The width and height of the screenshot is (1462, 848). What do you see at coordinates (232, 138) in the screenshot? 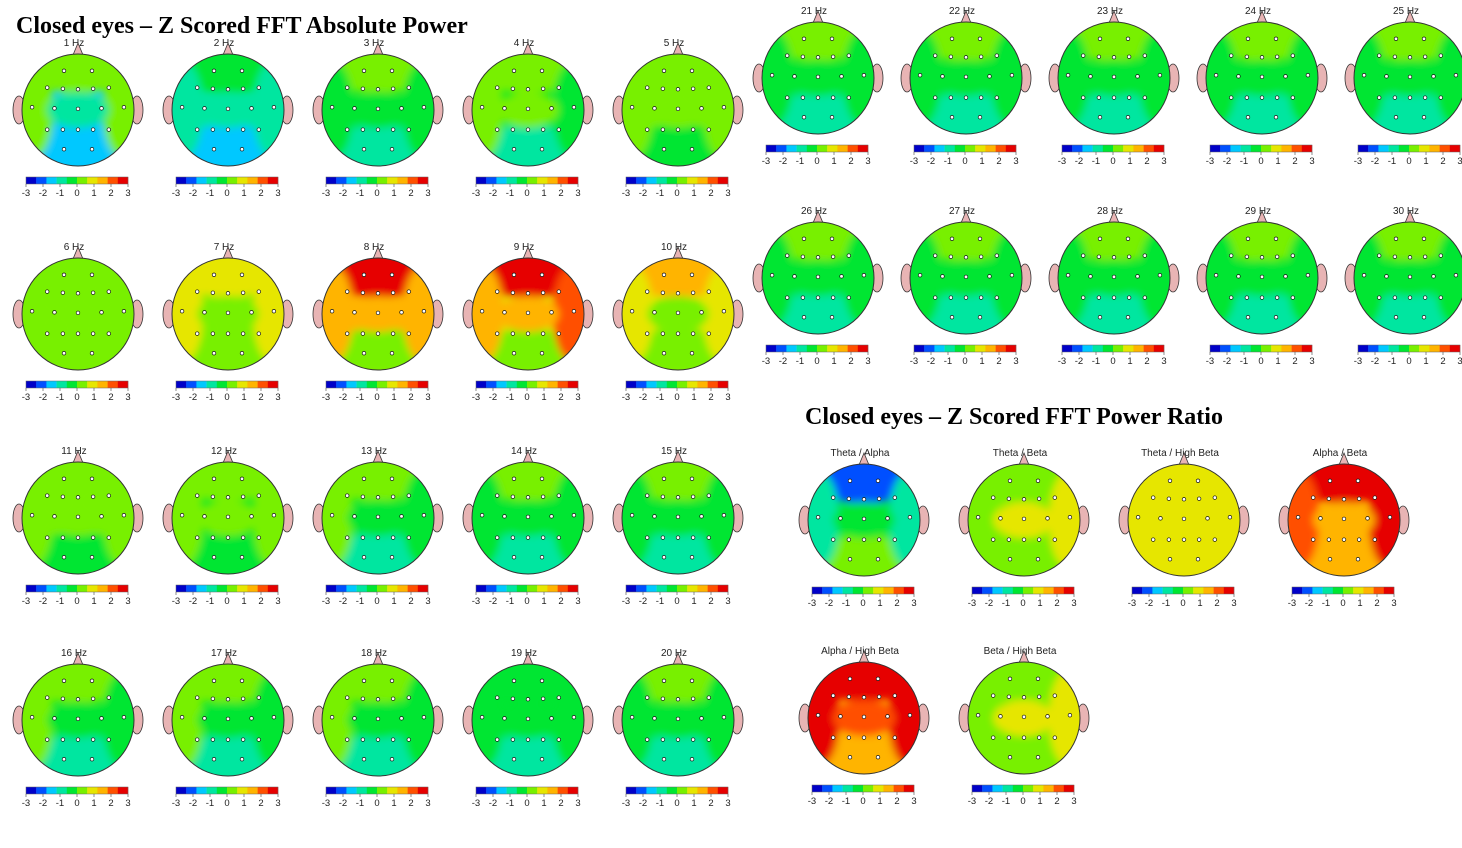
I see `topomap-panel: 2 Hz -3 -2 -1 0 1 2 3` at bounding box center [232, 138].